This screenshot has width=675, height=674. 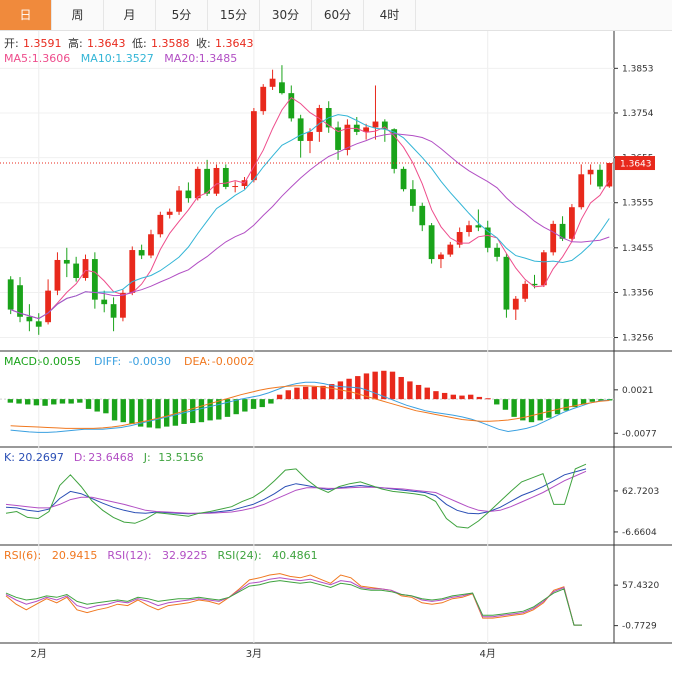 I want to click on rsi-panel, so click(x=311, y=600).